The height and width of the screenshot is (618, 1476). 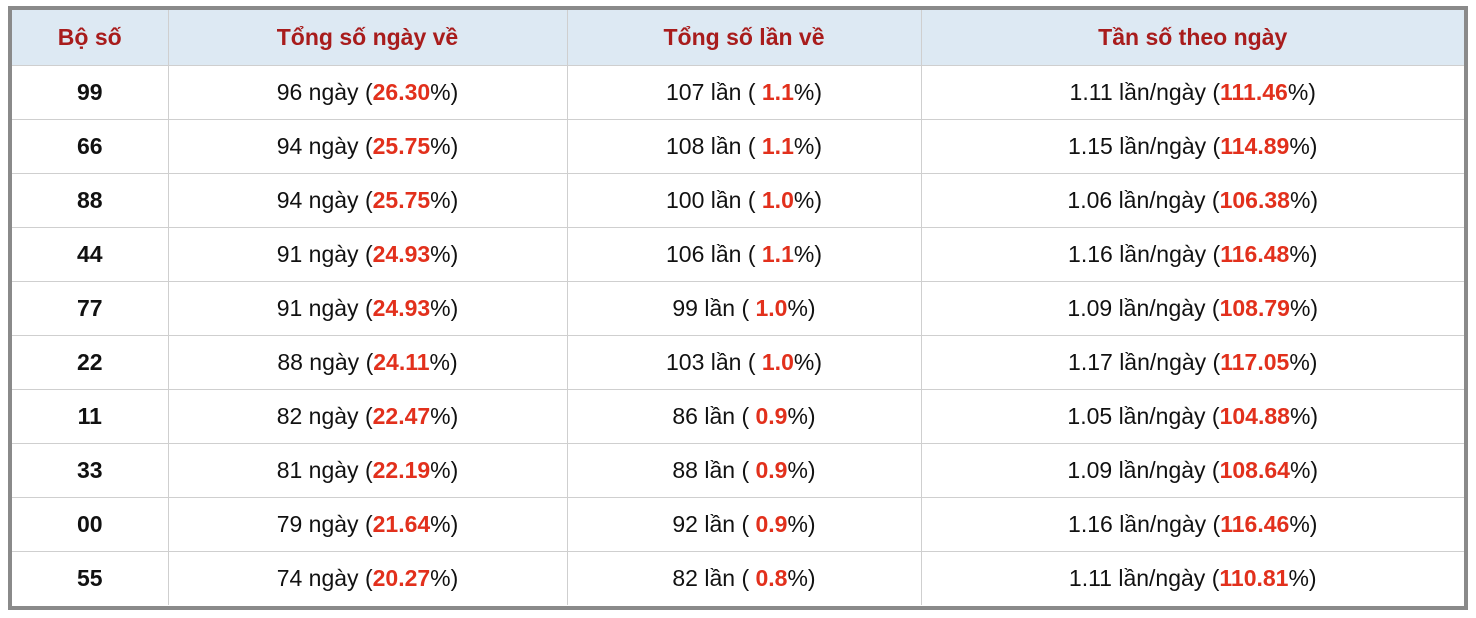 What do you see at coordinates (1254, 308) in the screenshot?
I see `highlight-value: 108.79` at bounding box center [1254, 308].